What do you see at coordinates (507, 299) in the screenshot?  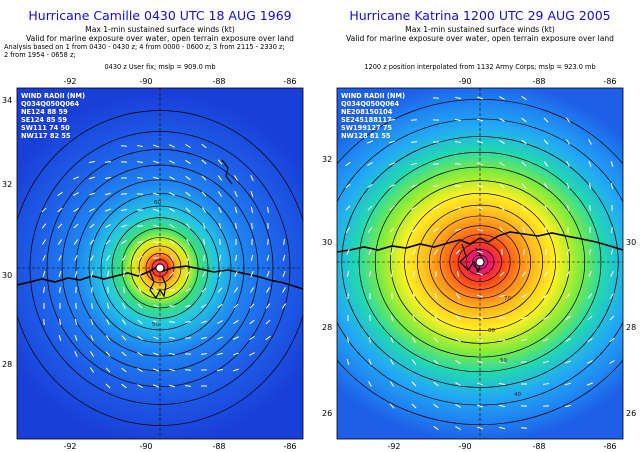 I see `katrina-contour-label-70: 70` at bounding box center [507, 299].